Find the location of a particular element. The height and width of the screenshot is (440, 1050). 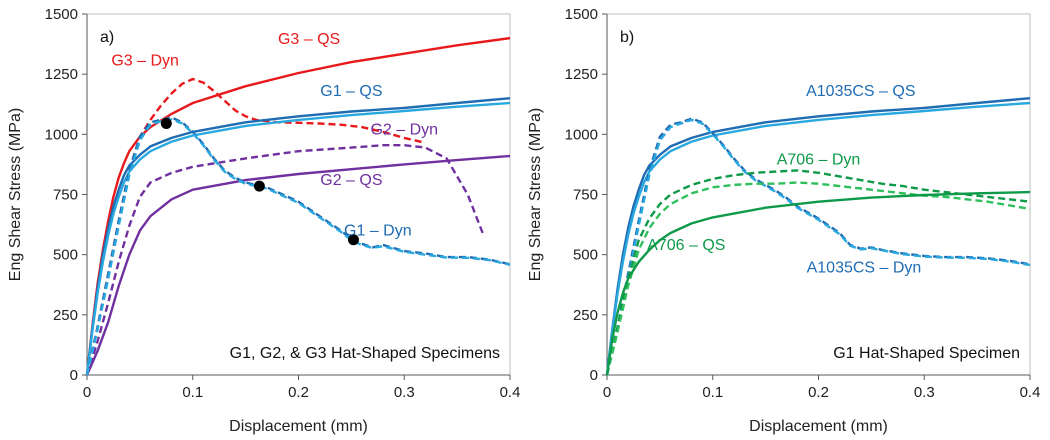

series-label-a1035cs-dyn: A1035CS – Dyn is located at coordinates (864, 268).